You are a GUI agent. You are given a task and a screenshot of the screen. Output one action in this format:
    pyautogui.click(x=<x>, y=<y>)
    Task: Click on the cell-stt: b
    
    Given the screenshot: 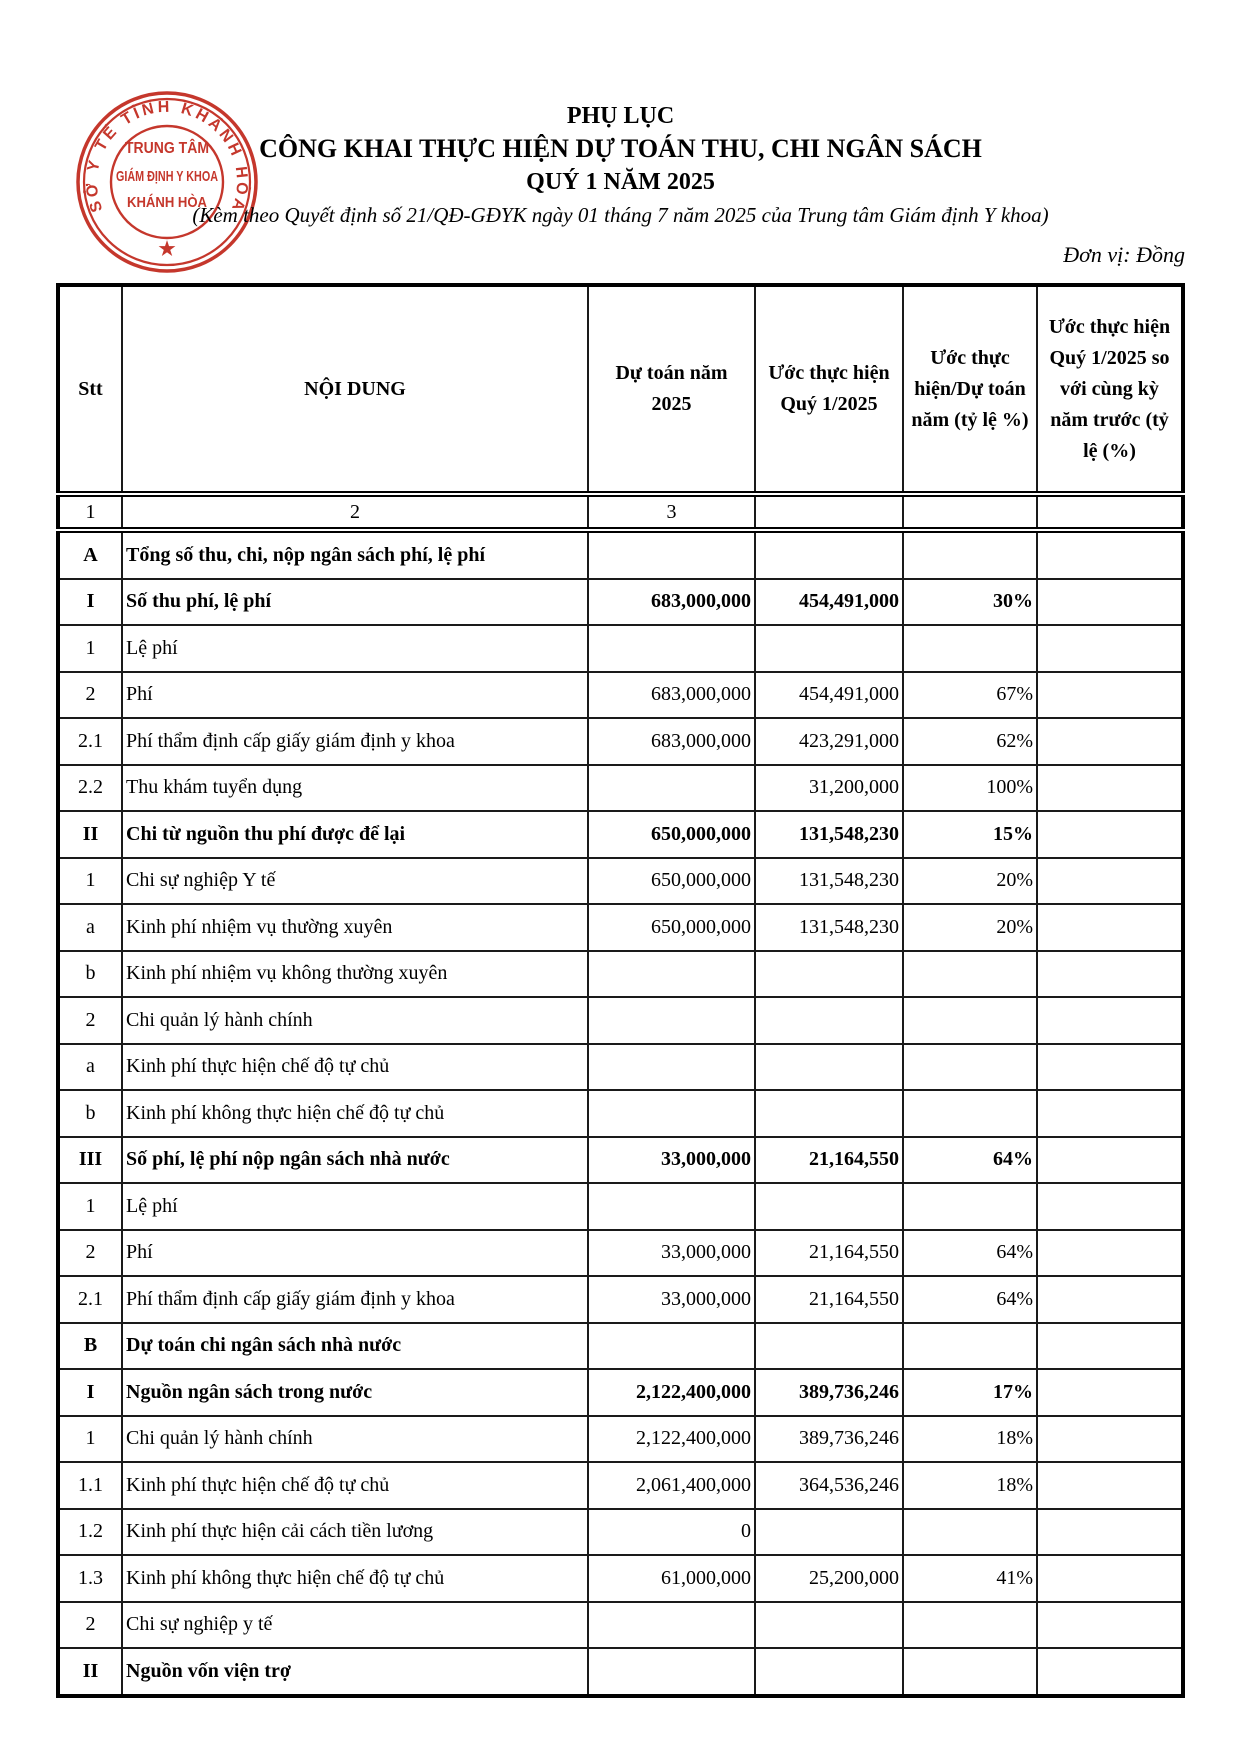 What is the action you would take?
    pyautogui.click(x=90, y=973)
    